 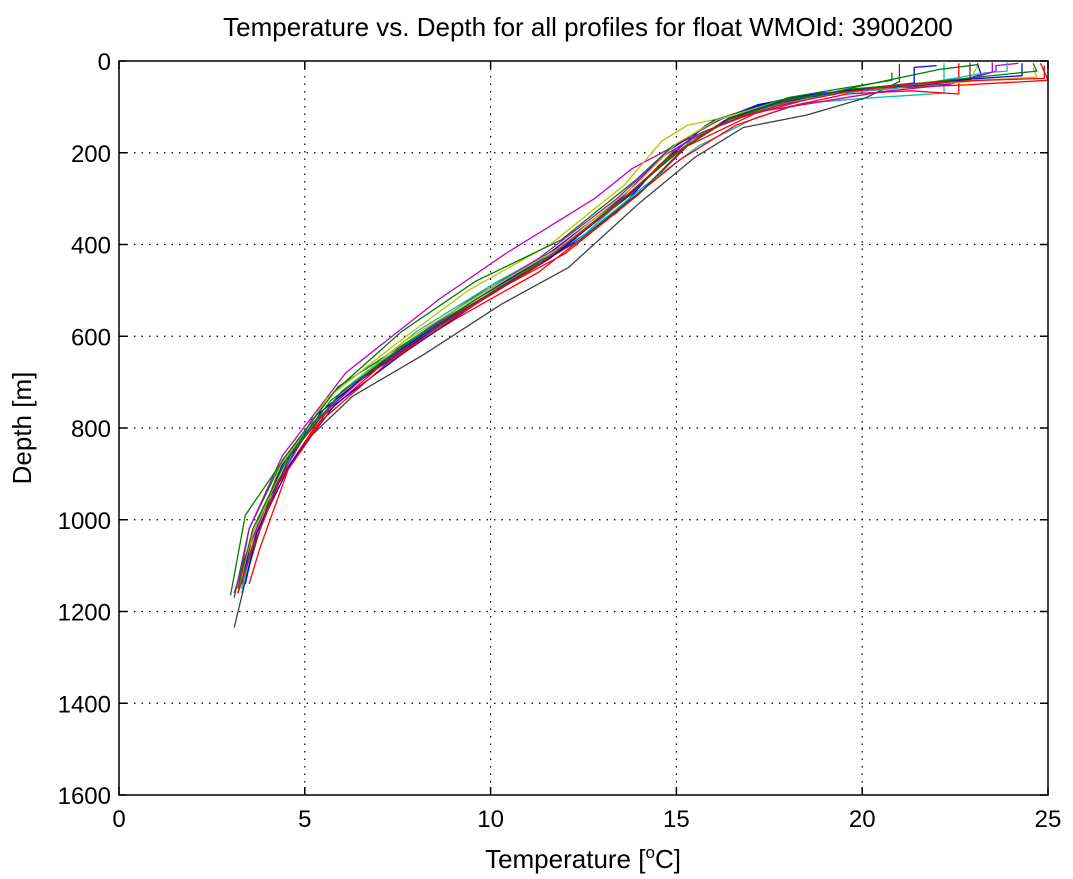 I want to click on y-tick-label: 1200, so click(x=84, y=613).